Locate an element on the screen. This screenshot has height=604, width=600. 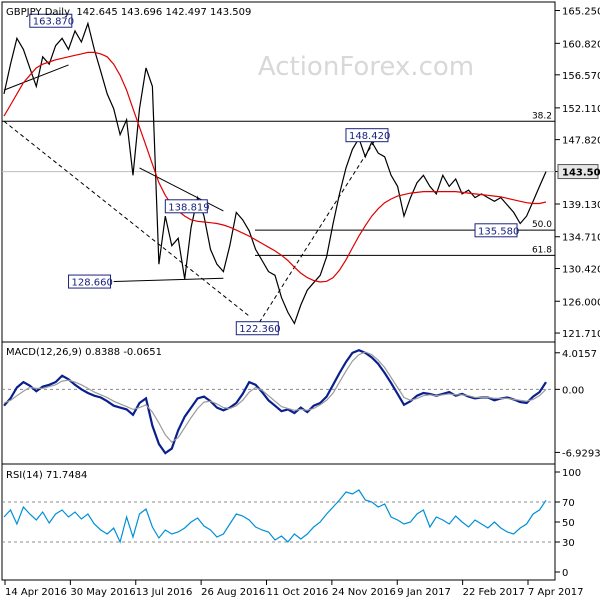
rsi-hlines is located at coordinates (278, 522).